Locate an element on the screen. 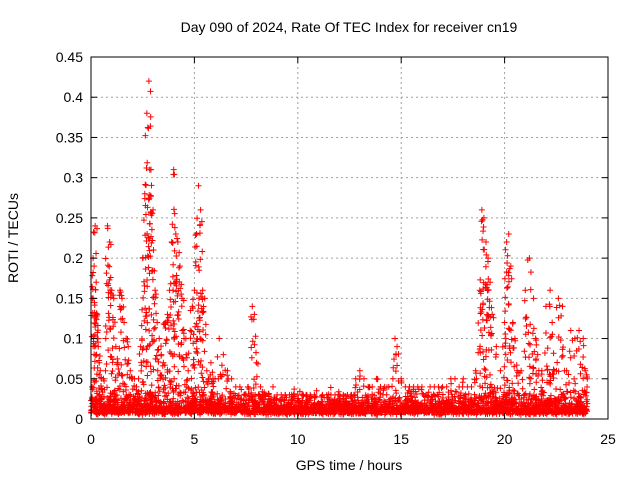 This screenshot has width=640, height=480. y-tick-label: 0.05 is located at coordinates (69, 379).